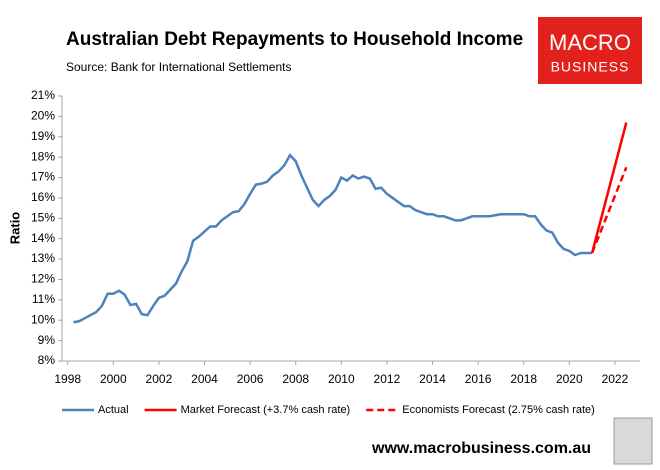 The height and width of the screenshot is (470, 660). I want to click on x-tick-label: 2022, so click(615, 379).